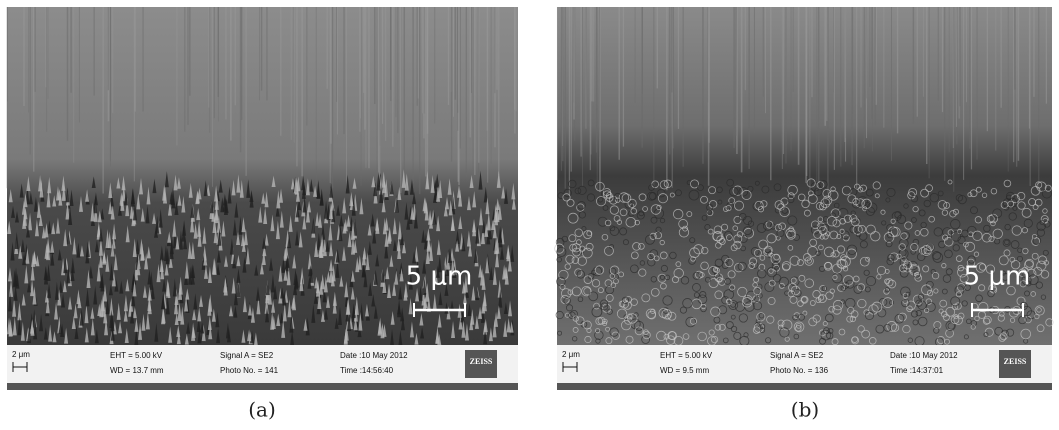 The width and height of the screenshot is (1059, 430). What do you see at coordinates (439, 277) in the screenshot?
I see `scale-bar-label: 5 μm` at bounding box center [439, 277].